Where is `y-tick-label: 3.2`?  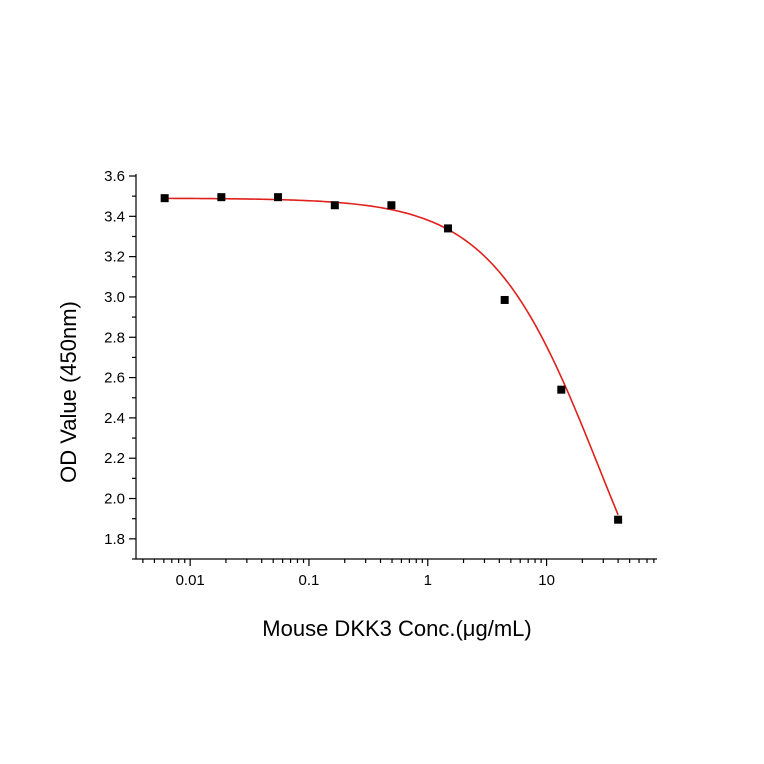
y-tick-label: 3.2 is located at coordinates (114, 257).